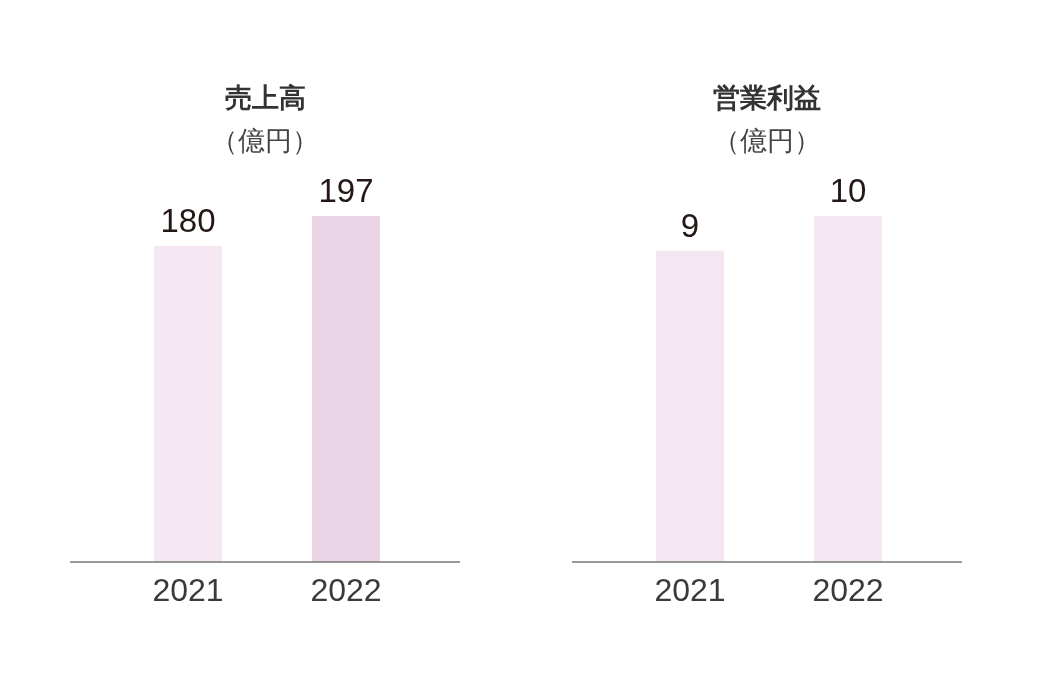  What do you see at coordinates (265, 98) in the screenshot?
I see `chart-title: 売上高` at bounding box center [265, 98].